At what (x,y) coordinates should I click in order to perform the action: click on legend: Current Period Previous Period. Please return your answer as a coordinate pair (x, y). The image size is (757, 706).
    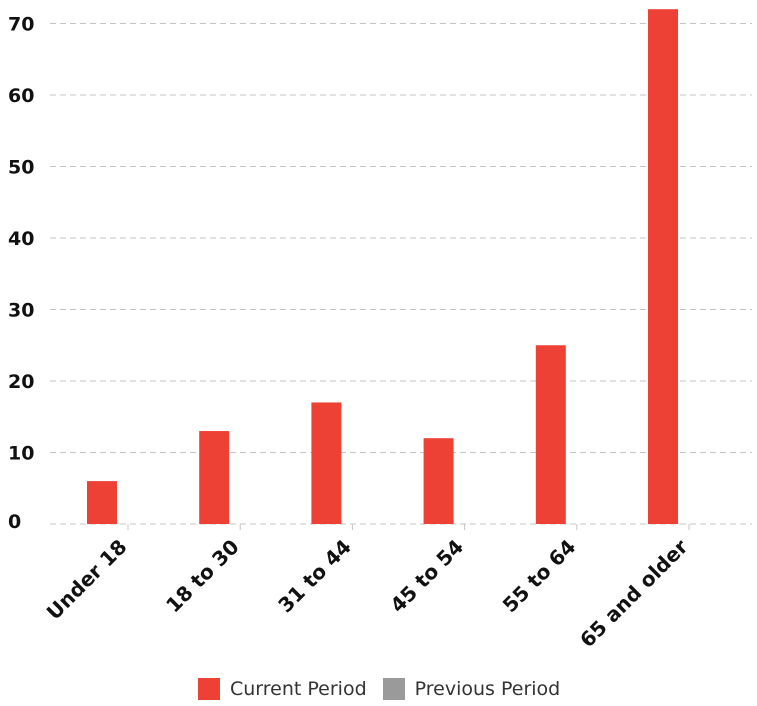
    Looking at the image, I should click on (387, 689).